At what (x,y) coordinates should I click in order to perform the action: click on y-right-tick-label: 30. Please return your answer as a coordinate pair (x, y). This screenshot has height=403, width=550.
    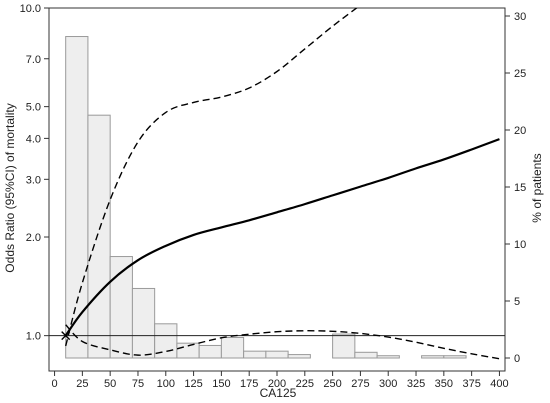
    Looking at the image, I should click on (520, 17).